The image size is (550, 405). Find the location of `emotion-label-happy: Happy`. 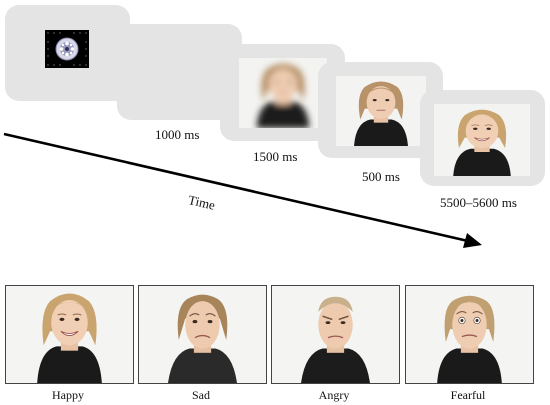

emotion-label-happy: Happy is located at coordinates (68, 395).